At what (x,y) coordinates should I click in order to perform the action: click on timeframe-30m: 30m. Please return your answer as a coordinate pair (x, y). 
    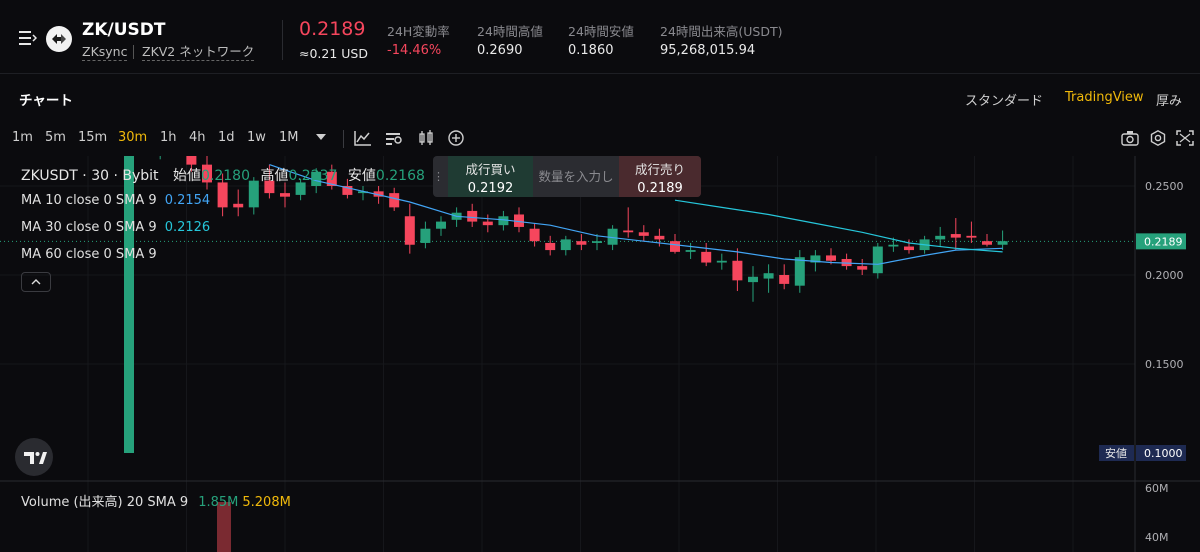
    Looking at the image, I should click on (133, 137).